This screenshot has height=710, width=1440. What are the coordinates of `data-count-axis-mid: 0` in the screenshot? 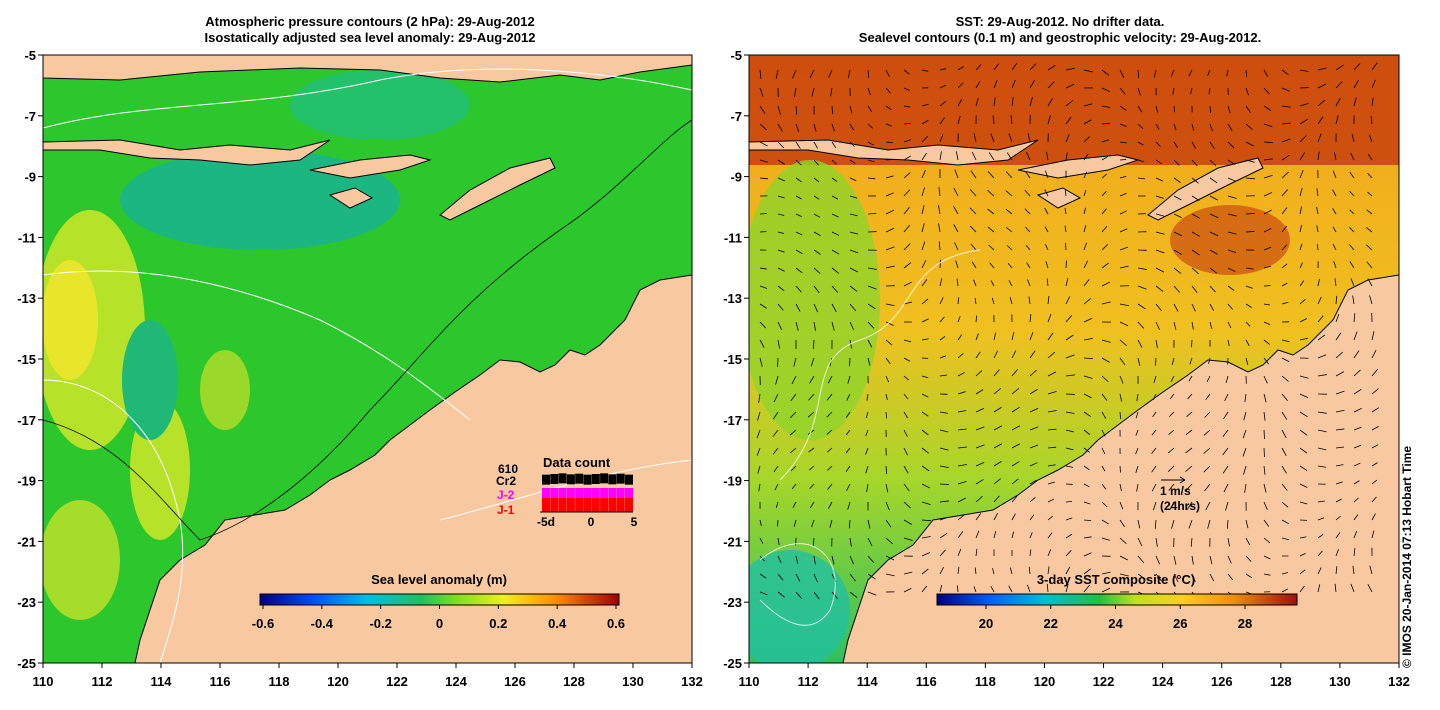 It's located at (591, 522).